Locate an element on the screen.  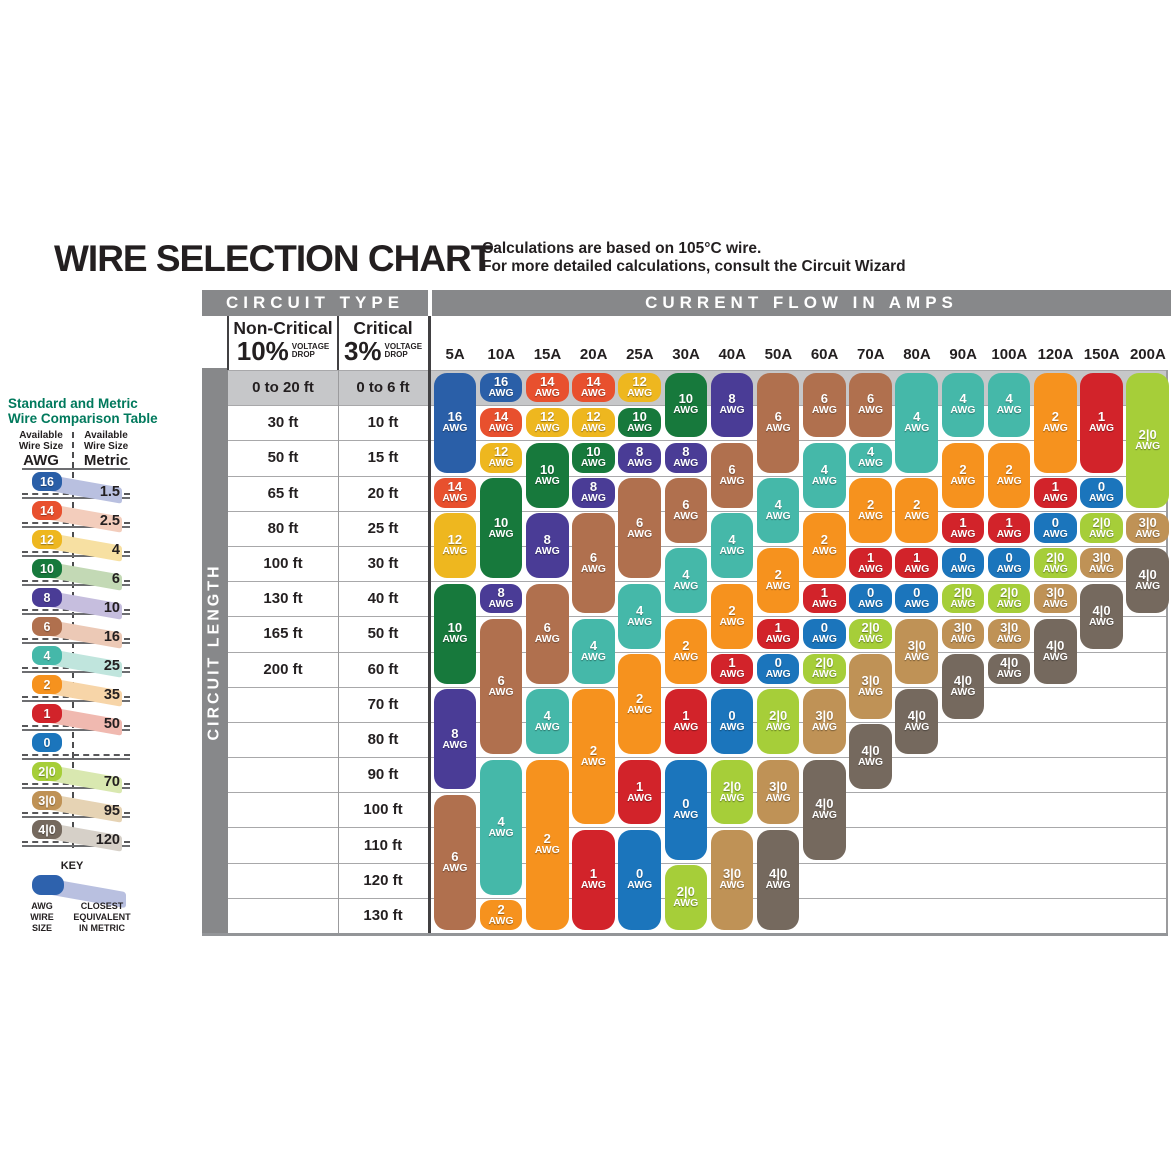
metric-size-value: 50 is located at coordinates (111, 724).